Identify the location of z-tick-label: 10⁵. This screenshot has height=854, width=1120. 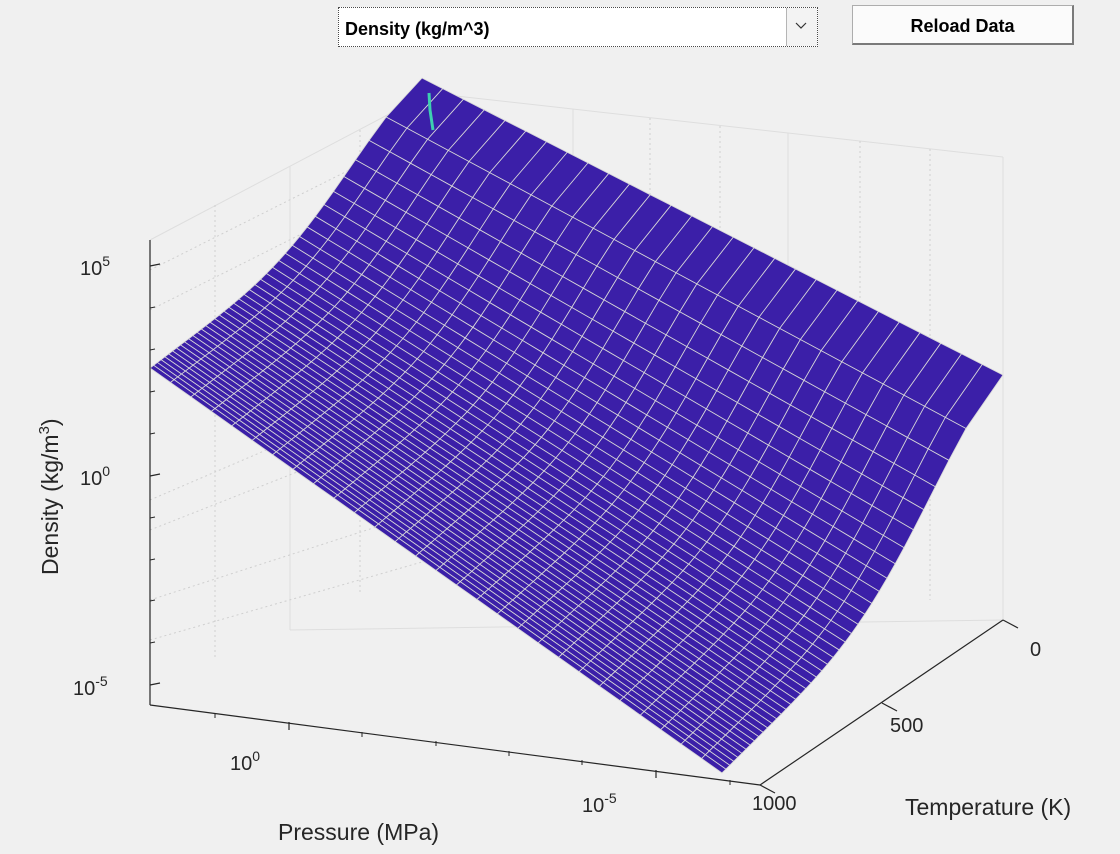
(95, 266).